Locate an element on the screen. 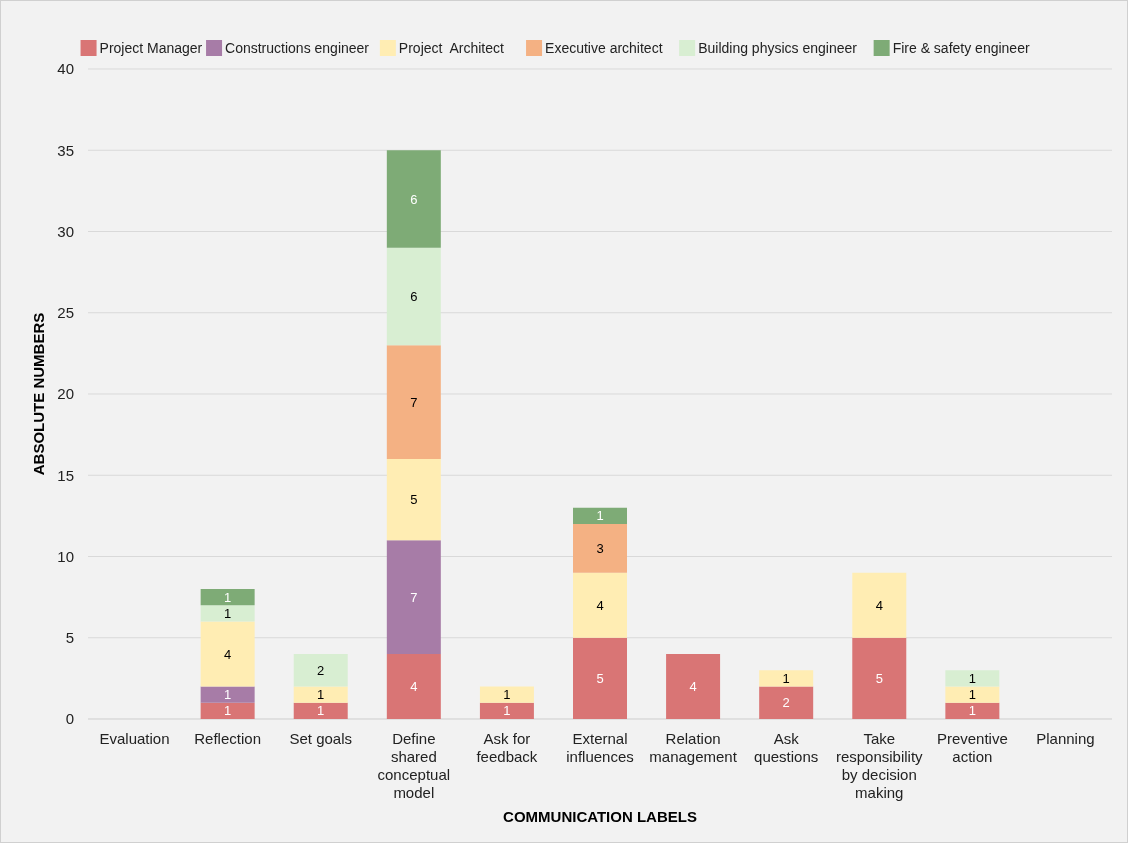 Image resolution: width=1128 pixels, height=843 pixels. x-tick-label: Set goals is located at coordinates (320, 738).